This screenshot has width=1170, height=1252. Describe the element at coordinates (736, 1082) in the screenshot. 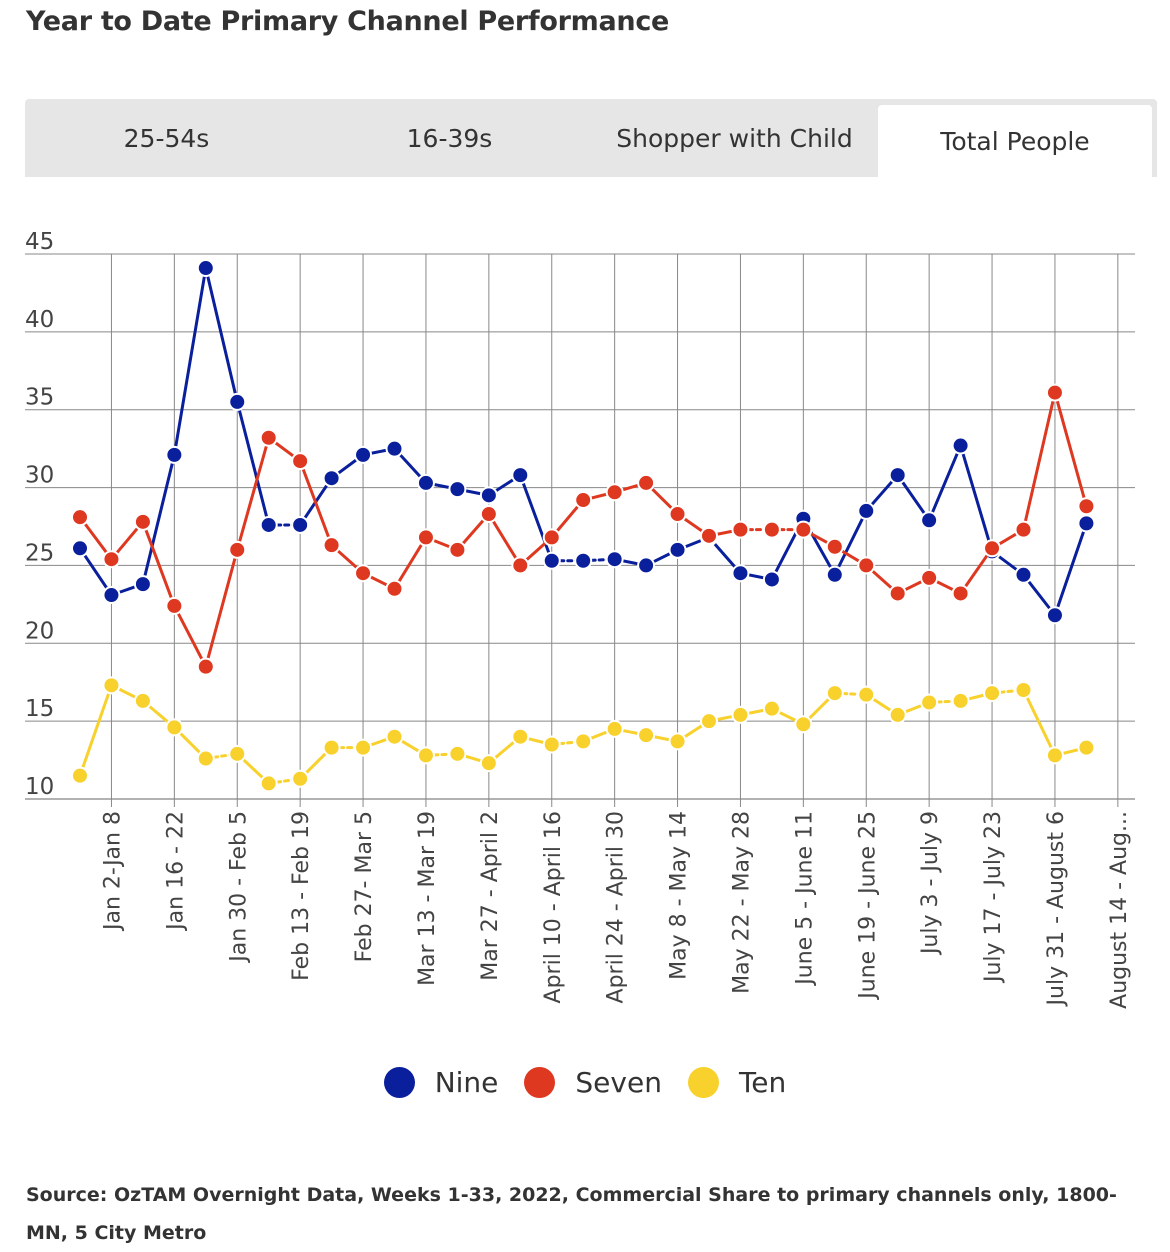

I see `legend-item-ten: Ten` at that location.